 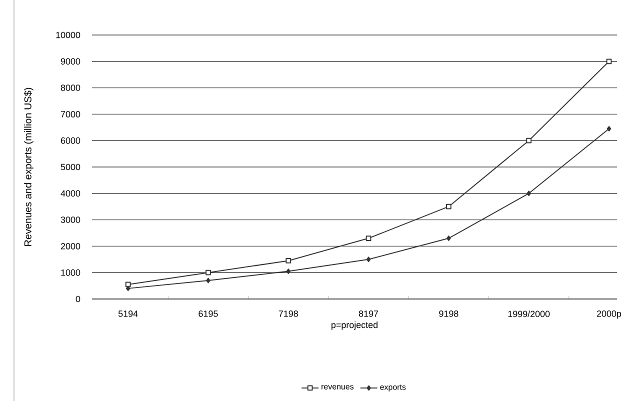 What do you see at coordinates (529, 314) in the screenshot?
I see `x-tick-label: 1999/2000` at bounding box center [529, 314].